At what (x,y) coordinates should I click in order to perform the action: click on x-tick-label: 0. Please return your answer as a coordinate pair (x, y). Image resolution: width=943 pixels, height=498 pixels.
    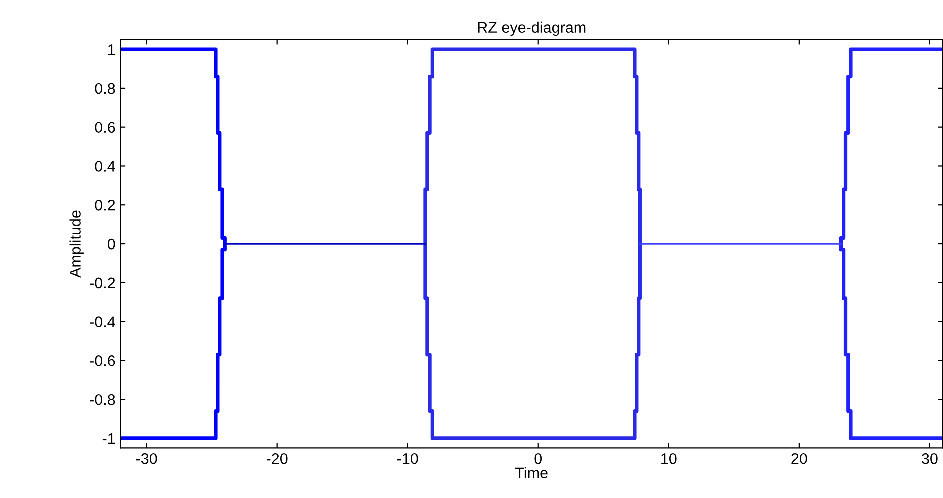
    Looking at the image, I should click on (538, 458).